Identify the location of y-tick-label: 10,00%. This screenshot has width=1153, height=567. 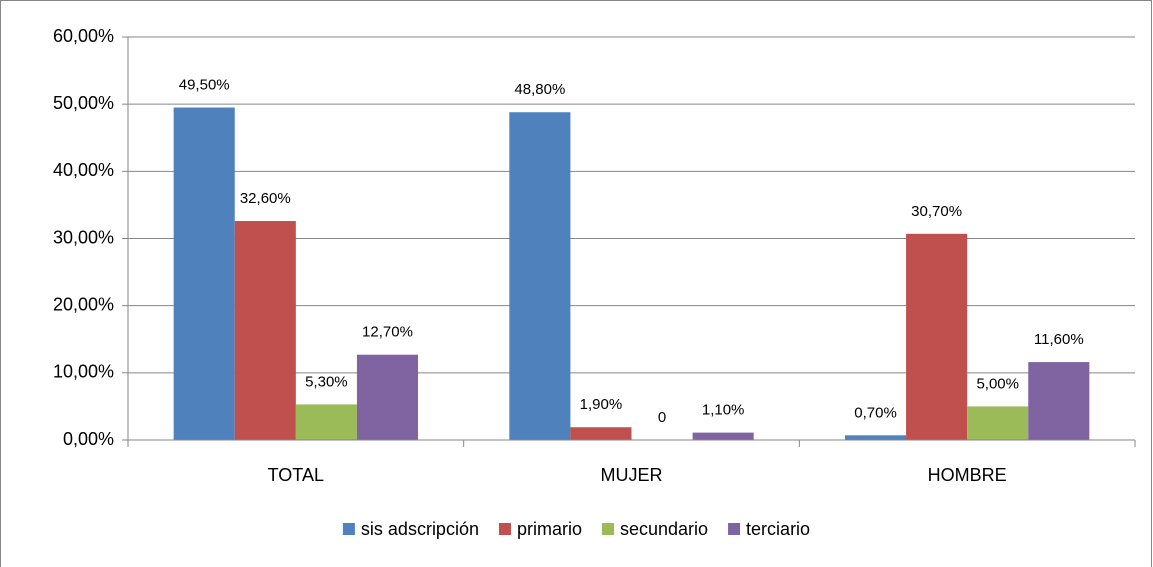
(83, 372).